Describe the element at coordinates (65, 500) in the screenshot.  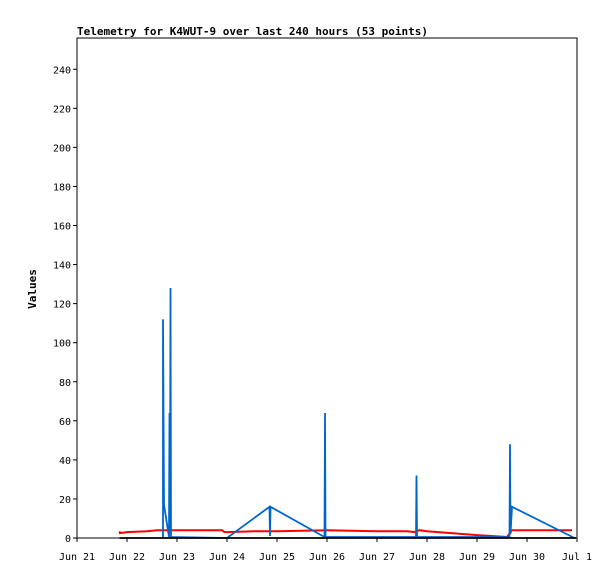
I see `y-tick-label: 20` at that location.